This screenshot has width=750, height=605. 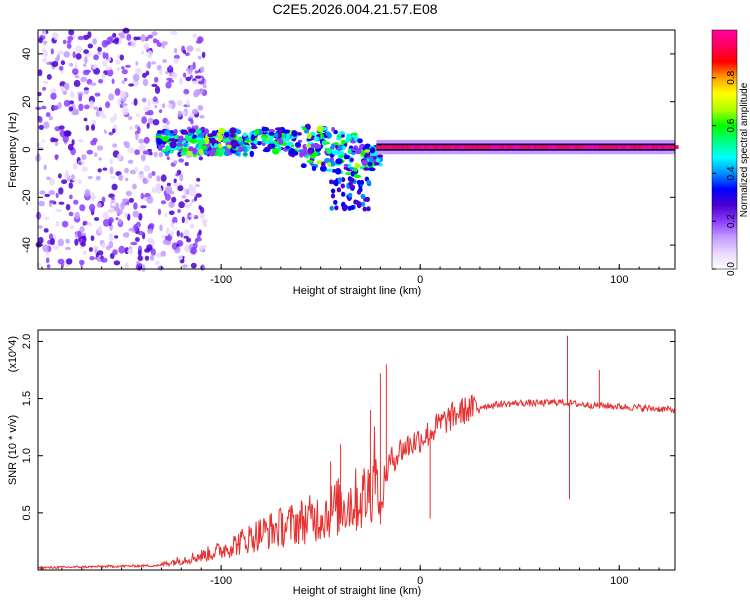 I want to click on snr-noise-marks, so click(x=465, y=430).